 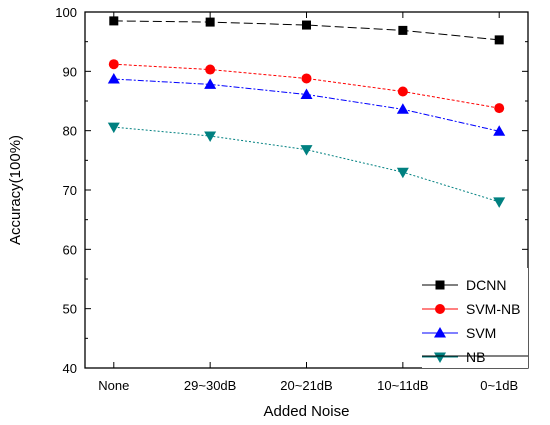 I want to click on x-tick-label: 10~11dB, so click(x=402, y=385).